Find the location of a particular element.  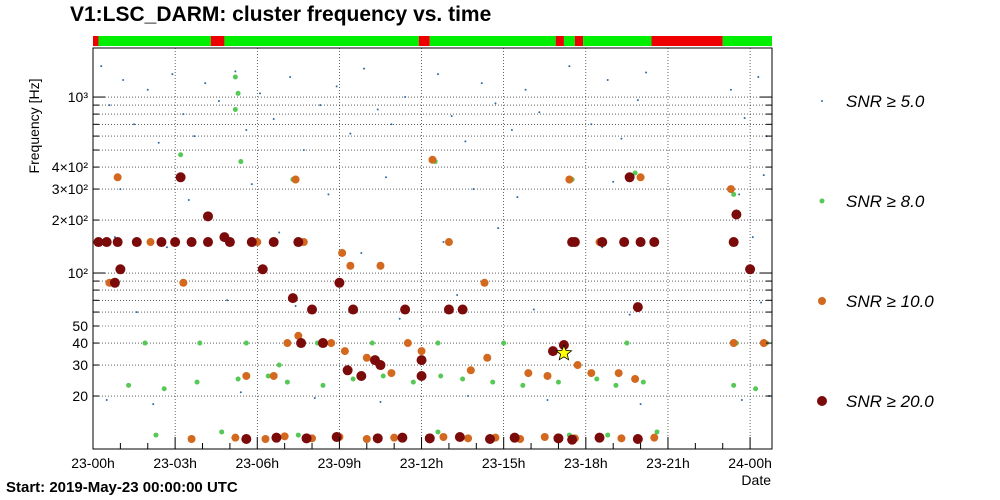

x-tick-label: 23-06h is located at coordinates (257, 463).